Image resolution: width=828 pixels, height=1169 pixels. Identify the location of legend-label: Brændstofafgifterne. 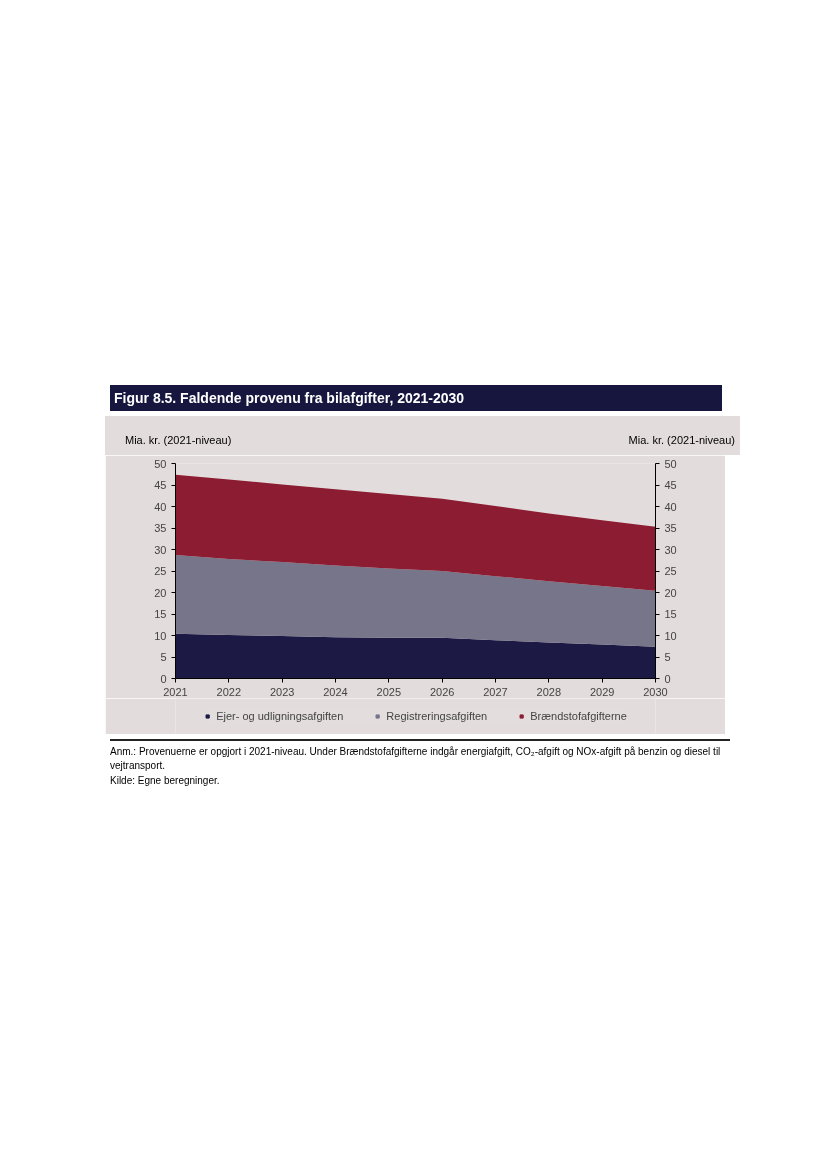
(578, 716).